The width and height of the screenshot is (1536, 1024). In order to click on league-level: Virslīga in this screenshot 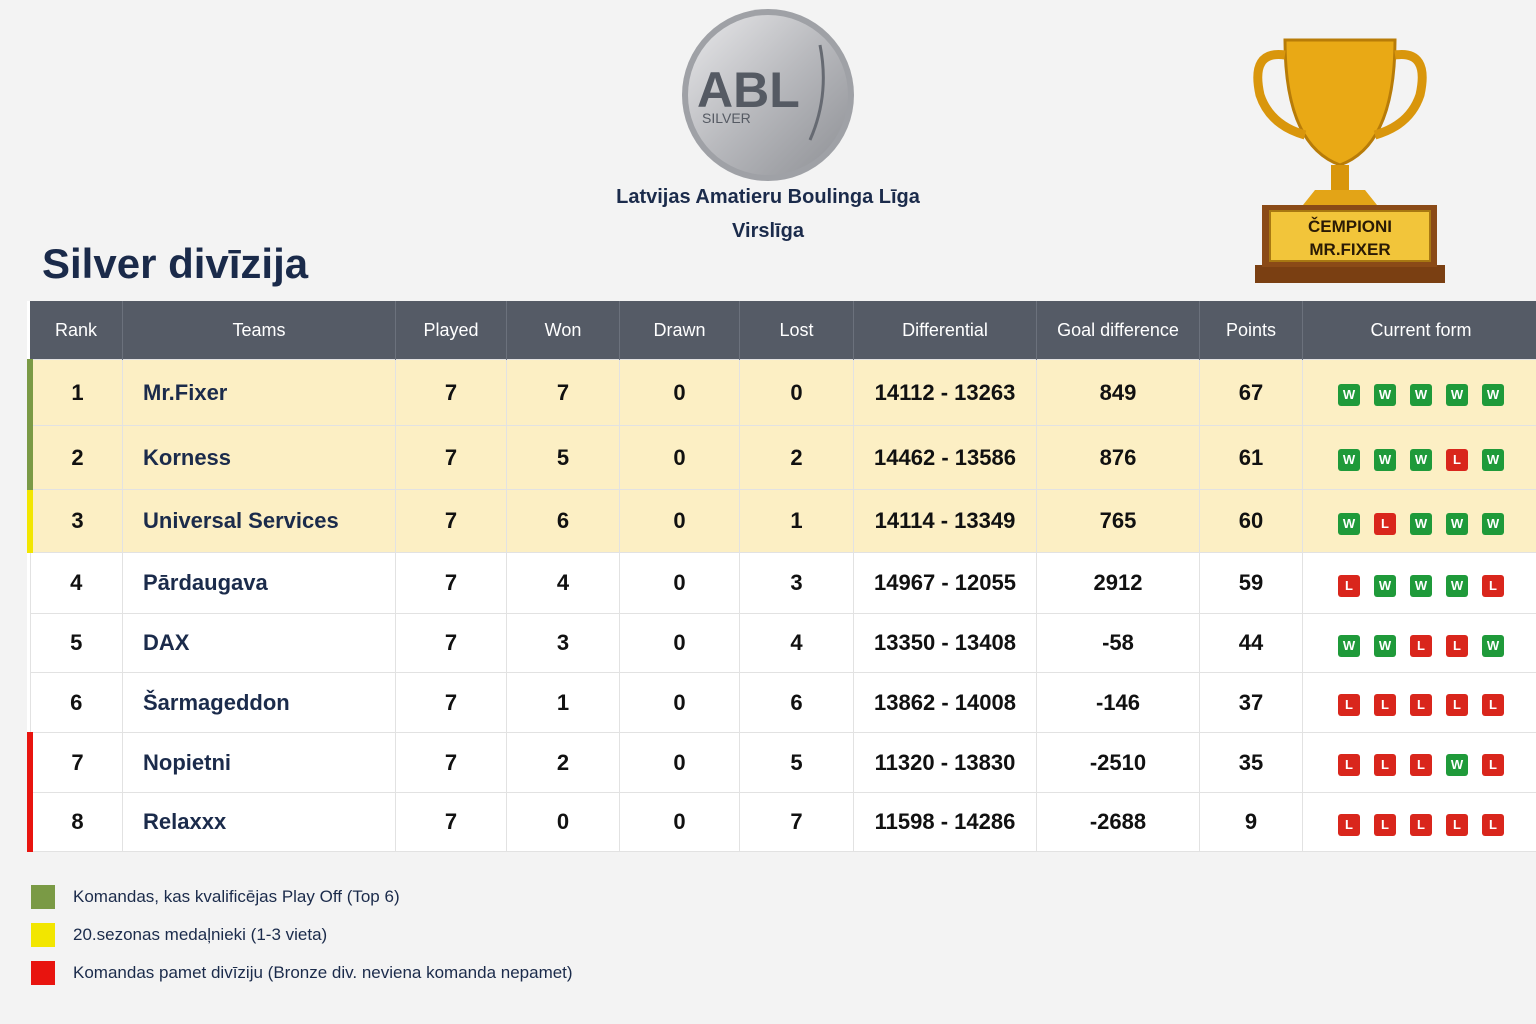, I will do `click(768, 231)`.